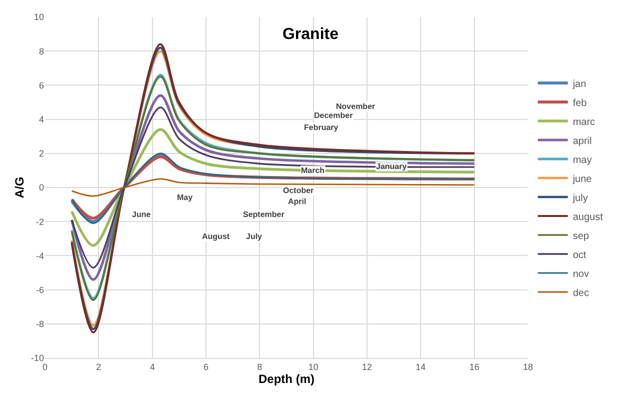 The image size is (621, 398). What do you see at coordinates (254, 236) in the screenshot?
I see `annotation: July` at bounding box center [254, 236].